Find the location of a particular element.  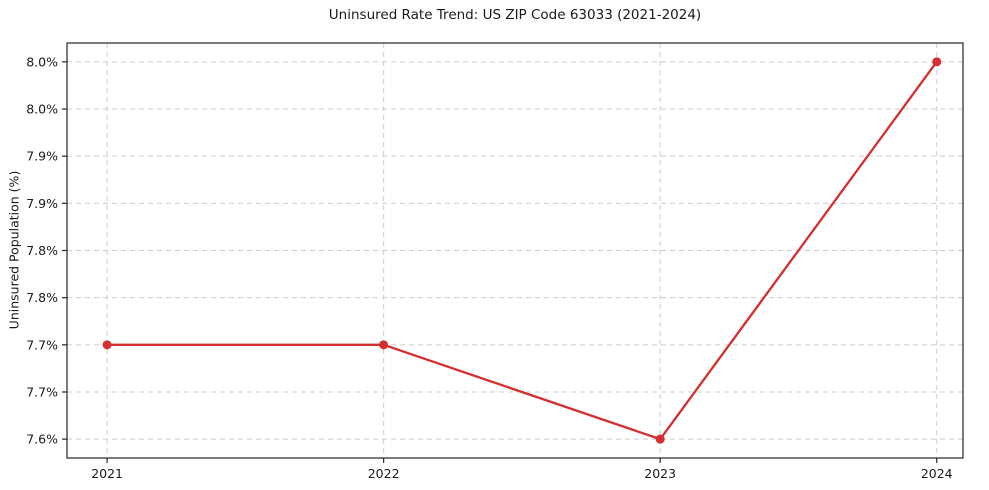

y-tick-label: 7.6% is located at coordinates (42, 439).